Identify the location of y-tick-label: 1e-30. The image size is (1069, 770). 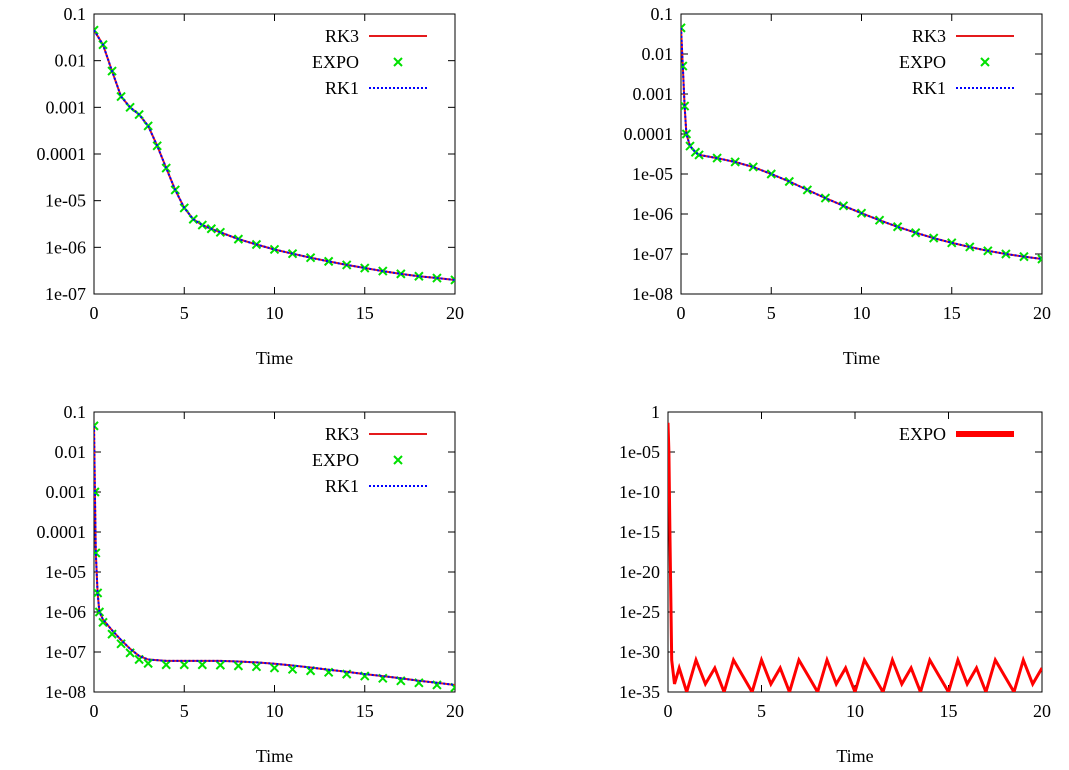
(639, 652).